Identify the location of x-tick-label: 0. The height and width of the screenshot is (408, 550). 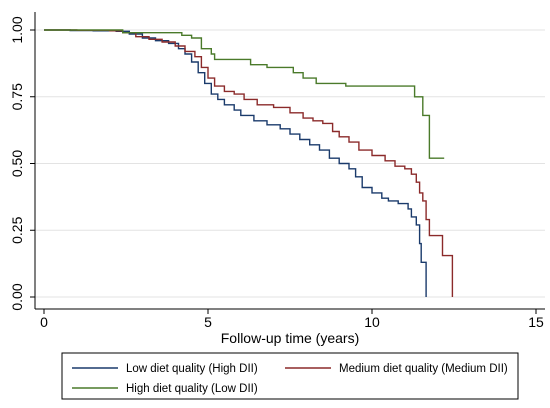
(44, 322).